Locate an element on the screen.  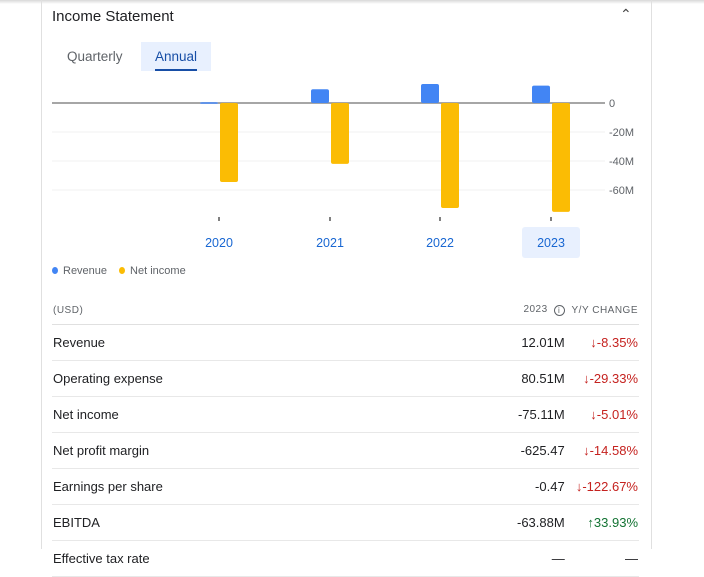
legend-net-income-label: Net income is located at coordinates (158, 271).